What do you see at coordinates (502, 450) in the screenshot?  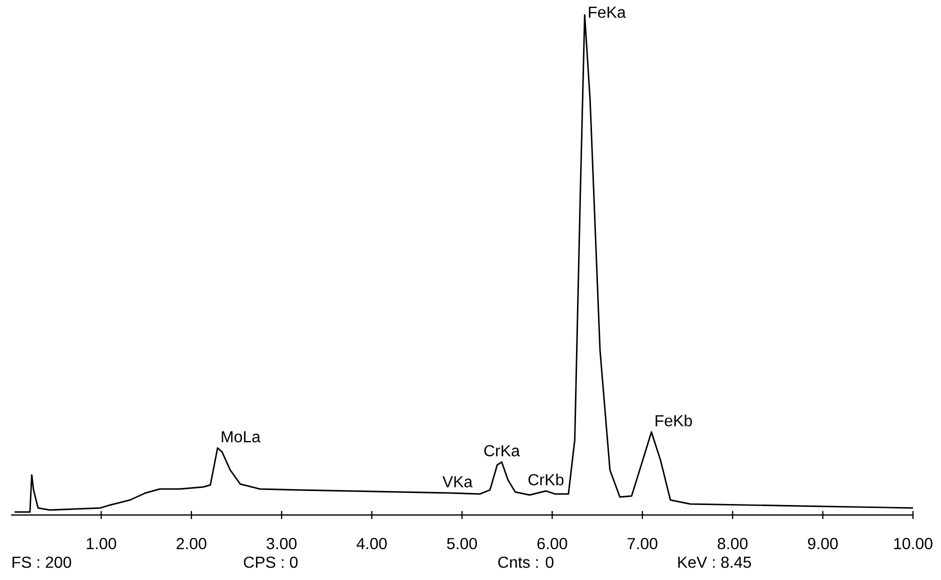 I see `annotation: CrKa` at bounding box center [502, 450].